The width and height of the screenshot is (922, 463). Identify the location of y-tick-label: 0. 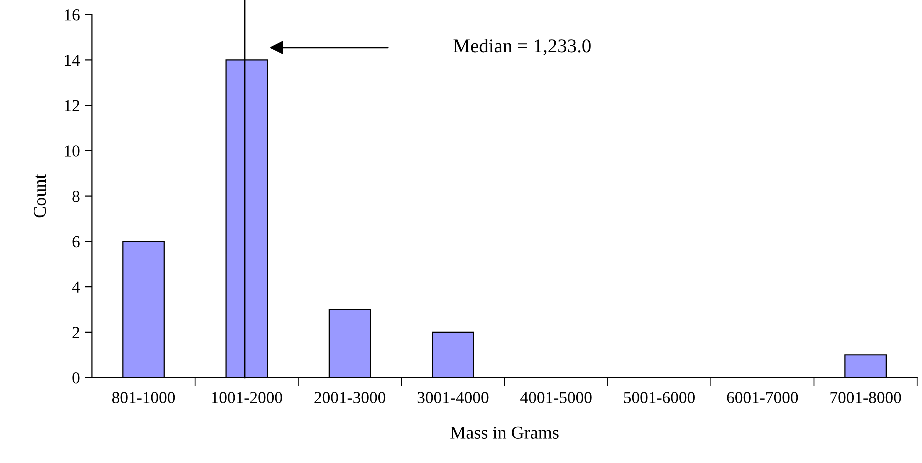
(76, 378).